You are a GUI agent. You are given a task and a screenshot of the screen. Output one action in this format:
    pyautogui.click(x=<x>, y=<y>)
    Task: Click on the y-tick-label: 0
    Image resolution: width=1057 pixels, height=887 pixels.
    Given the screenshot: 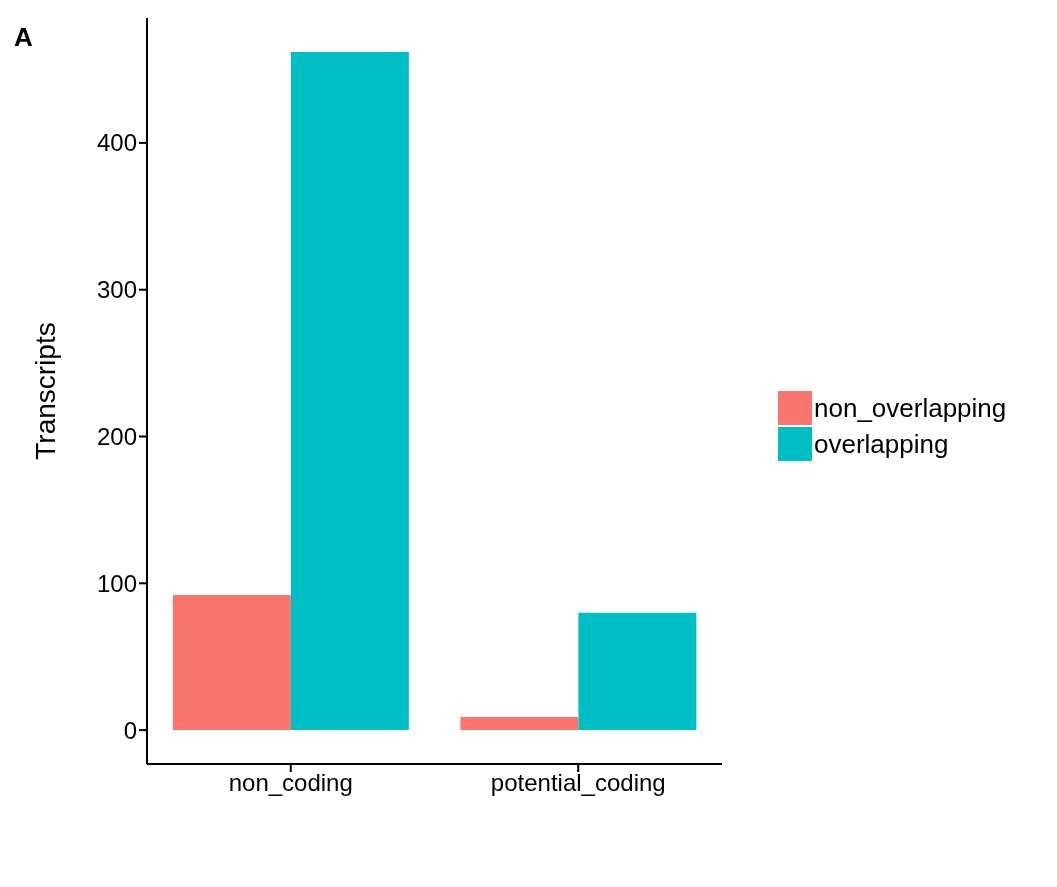 What is the action you would take?
    pyautogui.click(x=130, y=730)
    